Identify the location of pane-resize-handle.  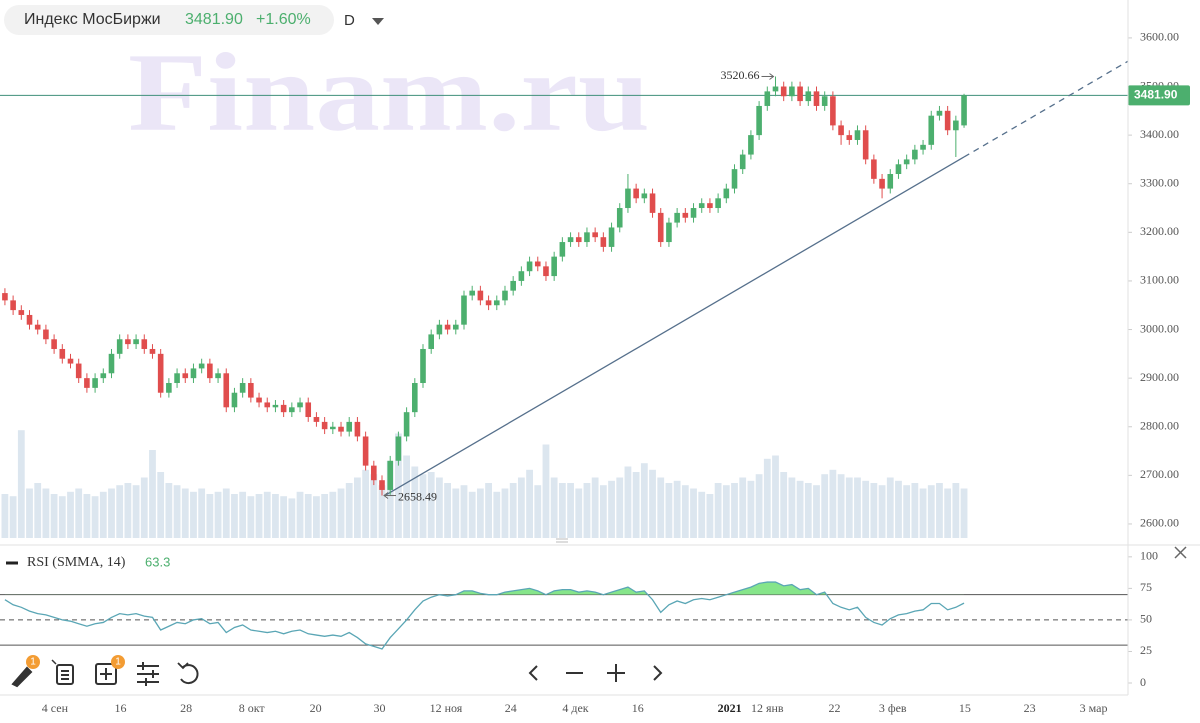
(562, 540).